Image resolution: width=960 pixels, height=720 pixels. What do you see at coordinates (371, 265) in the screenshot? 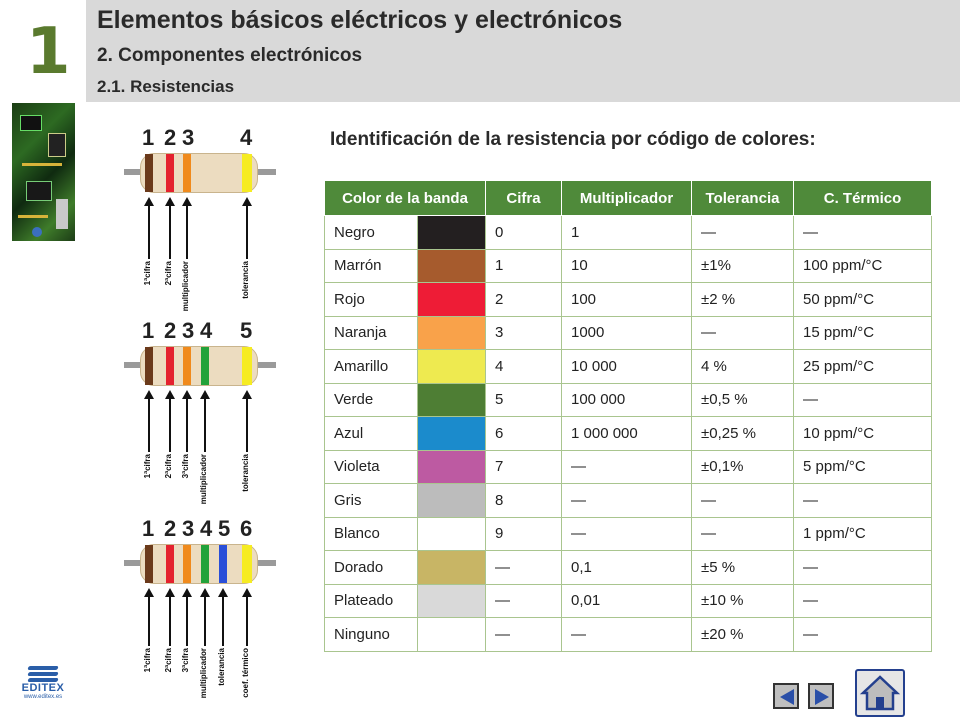
I see `color-name-cell: Marrón` at bounding box center [371, 265].